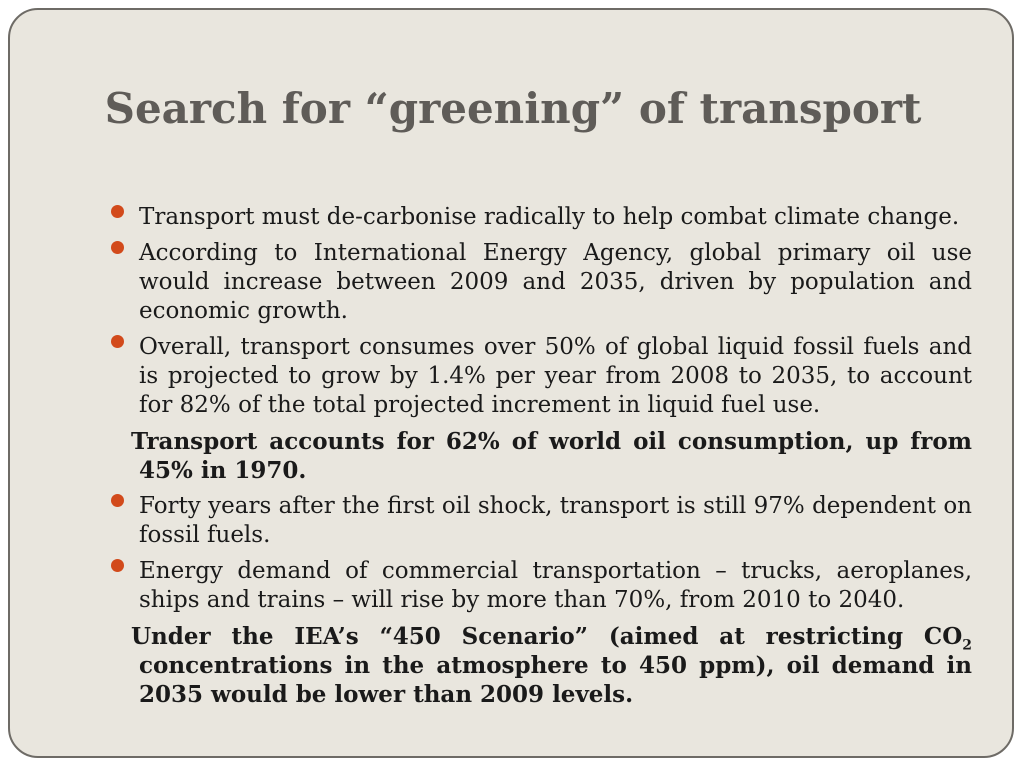  Describe the element at coordinates (967, 645) in the screenshot. I see `co2-subscript: 2` at that location.